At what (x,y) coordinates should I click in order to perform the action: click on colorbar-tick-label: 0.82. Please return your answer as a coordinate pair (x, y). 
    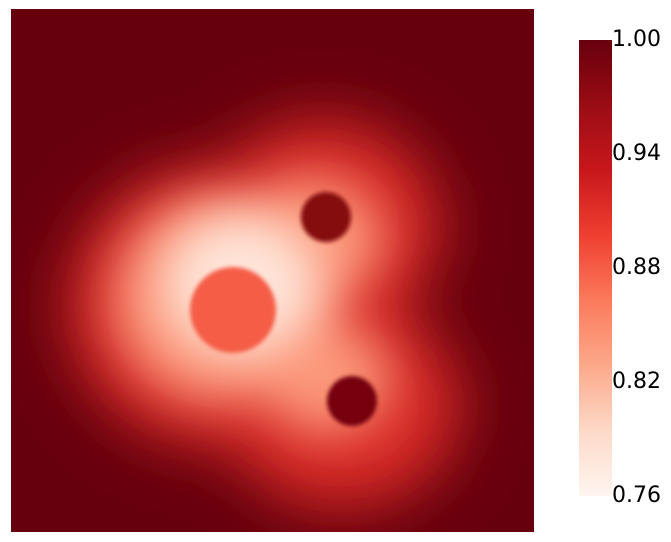
    Looking at the image, I should click on (636, 381).